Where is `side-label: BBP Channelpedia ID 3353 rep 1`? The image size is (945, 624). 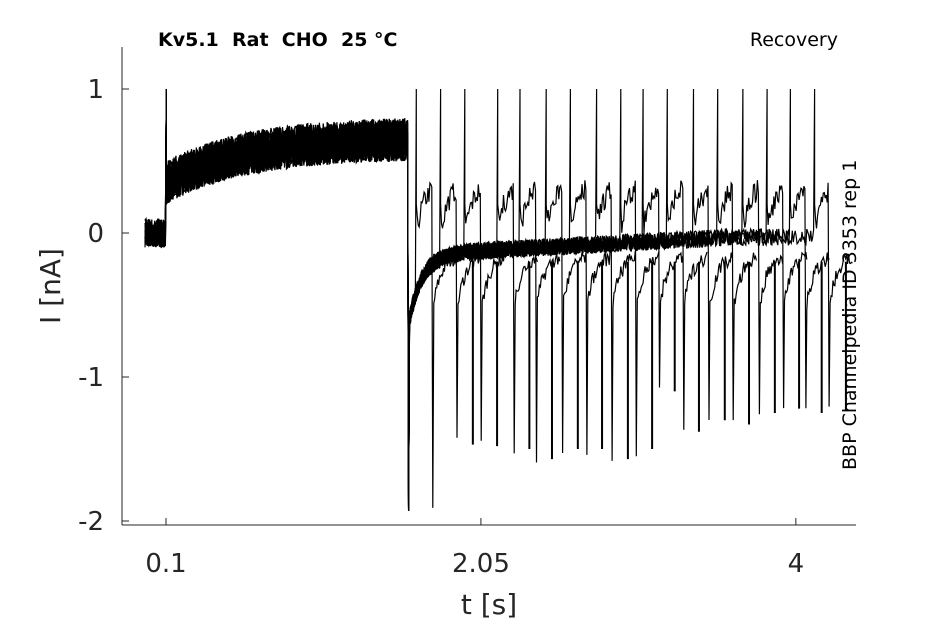 side-label: BBP Channelpedia ID 3353 rep 1 is located at coordinates (850, 315).